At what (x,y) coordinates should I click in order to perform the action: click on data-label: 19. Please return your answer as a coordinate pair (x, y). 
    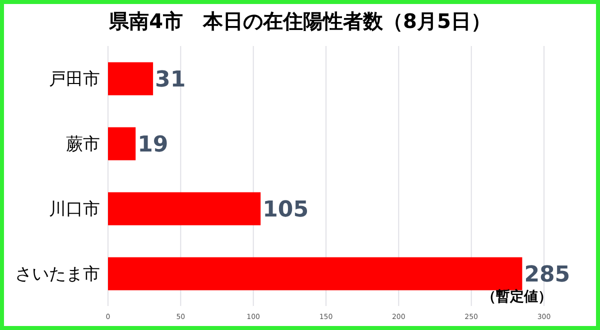
    Looking at the image, I should click on (153, 145).